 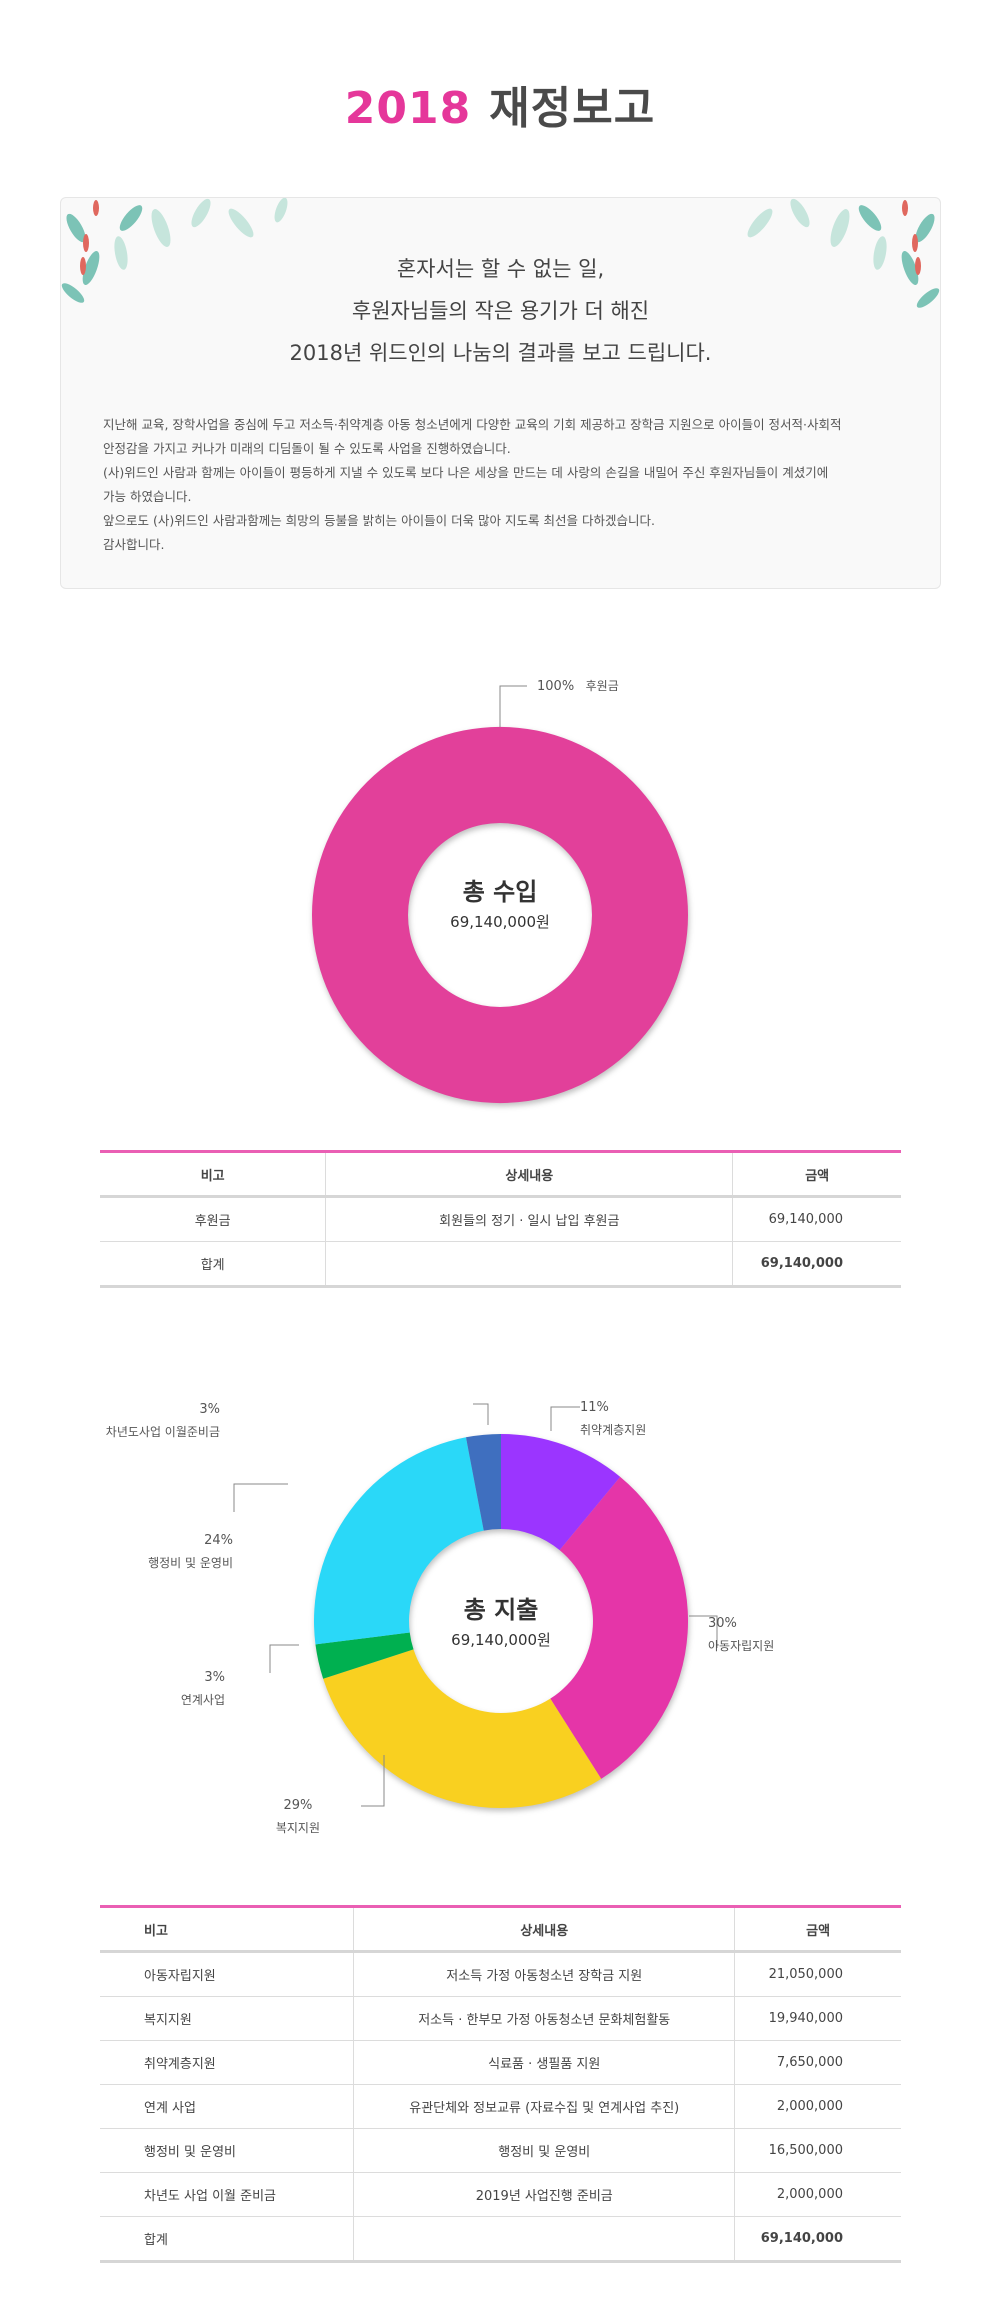 I want to click on table-cell: 19,940,000, so click(x=817, y=2018).